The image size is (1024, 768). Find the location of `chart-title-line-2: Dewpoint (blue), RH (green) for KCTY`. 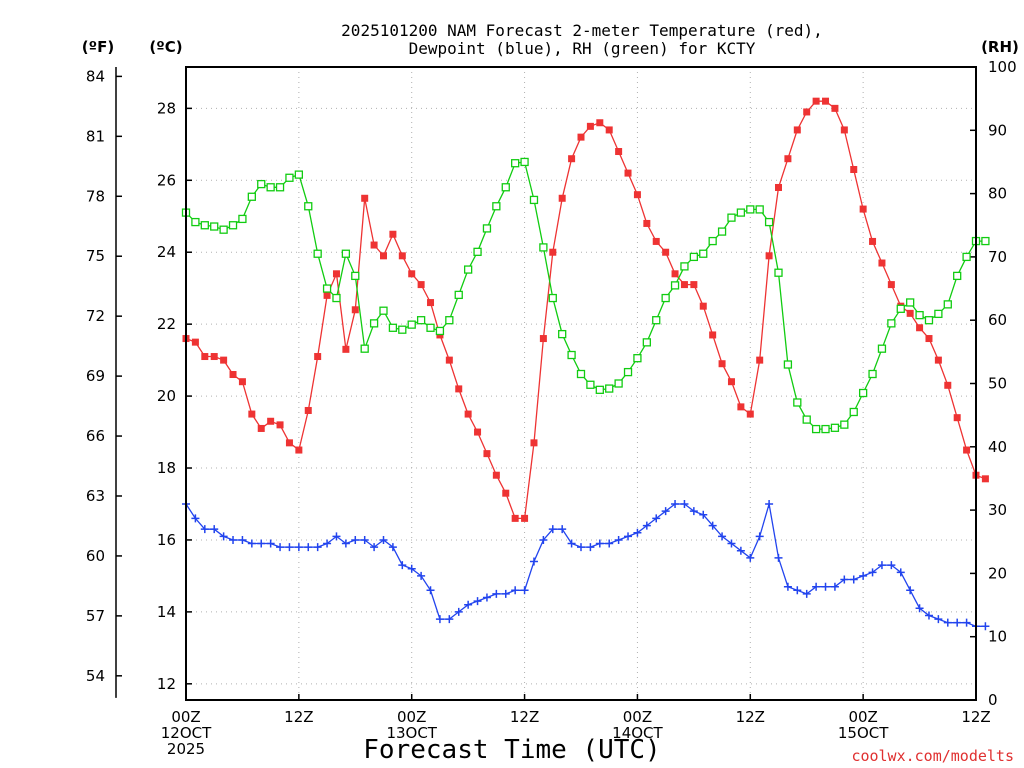

chart-title-line-2: Dewpoint (blue), RH (green) for KCTY is located at coordinates (582, 48).